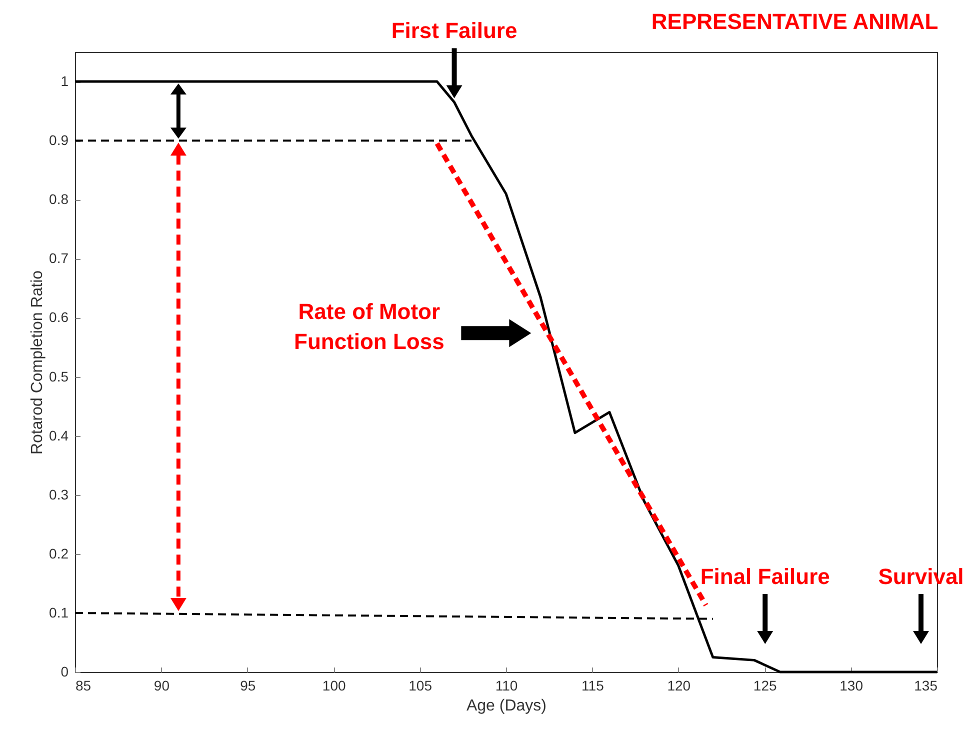 The image size is (976, 736). What do you see at coordinates (162, 686) in the screenshot?
I see `x-tick-label: 90` at bounding box center [162, 686].